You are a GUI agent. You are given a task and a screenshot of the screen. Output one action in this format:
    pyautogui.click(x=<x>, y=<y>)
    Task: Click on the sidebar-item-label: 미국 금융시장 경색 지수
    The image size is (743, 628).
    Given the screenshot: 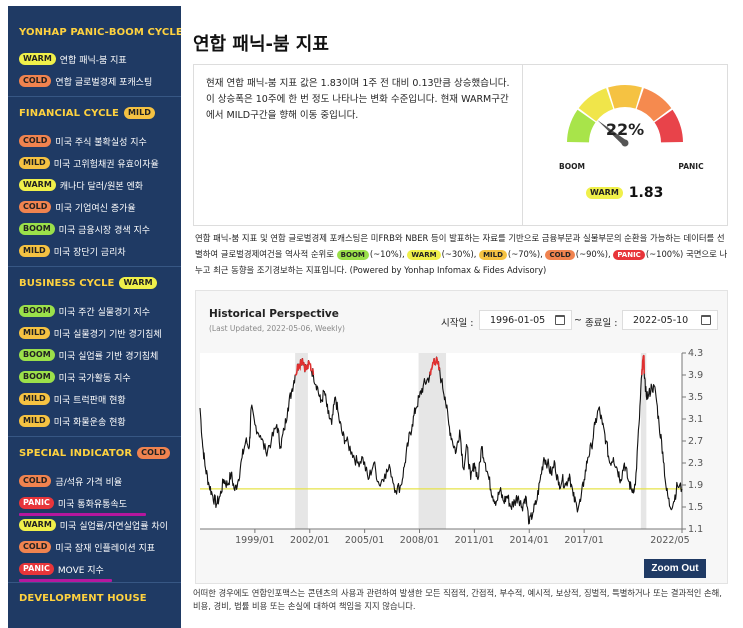 What is the action you would take?
    pyautogui.click(x=104, y=230)
    